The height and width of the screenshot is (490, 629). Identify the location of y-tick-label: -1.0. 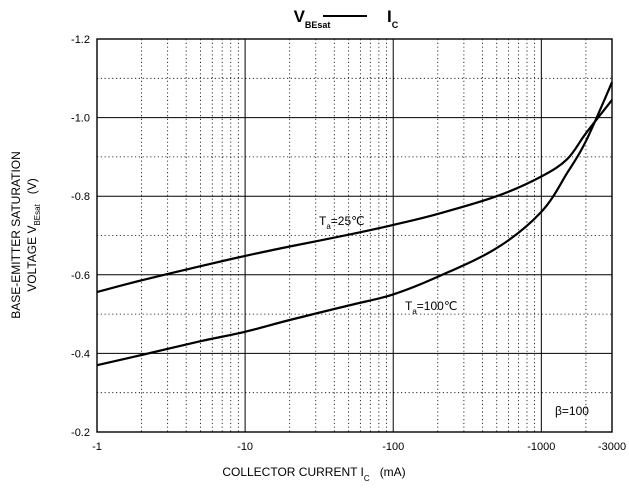
(80, 119).